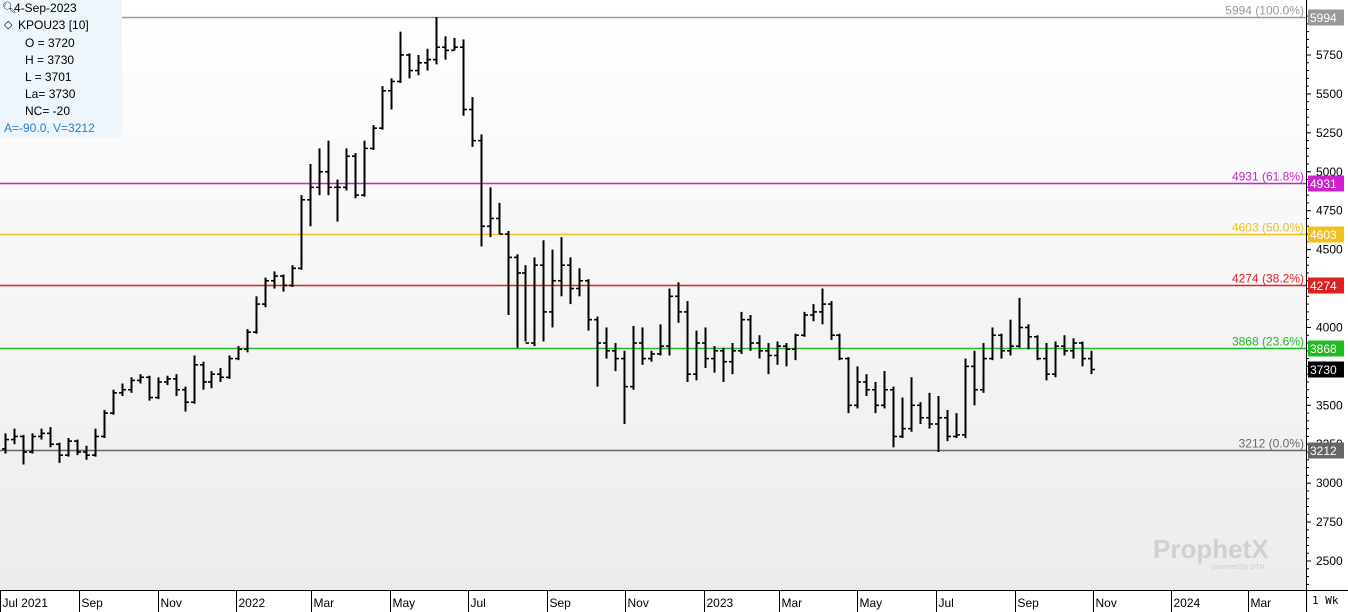 The height and width of the screenshot is (612, 1348). What do you see at coordinates (1329, 250) in the screenshot?
I see `y-tick-label: 4500` at bounding box center [1329, 250].